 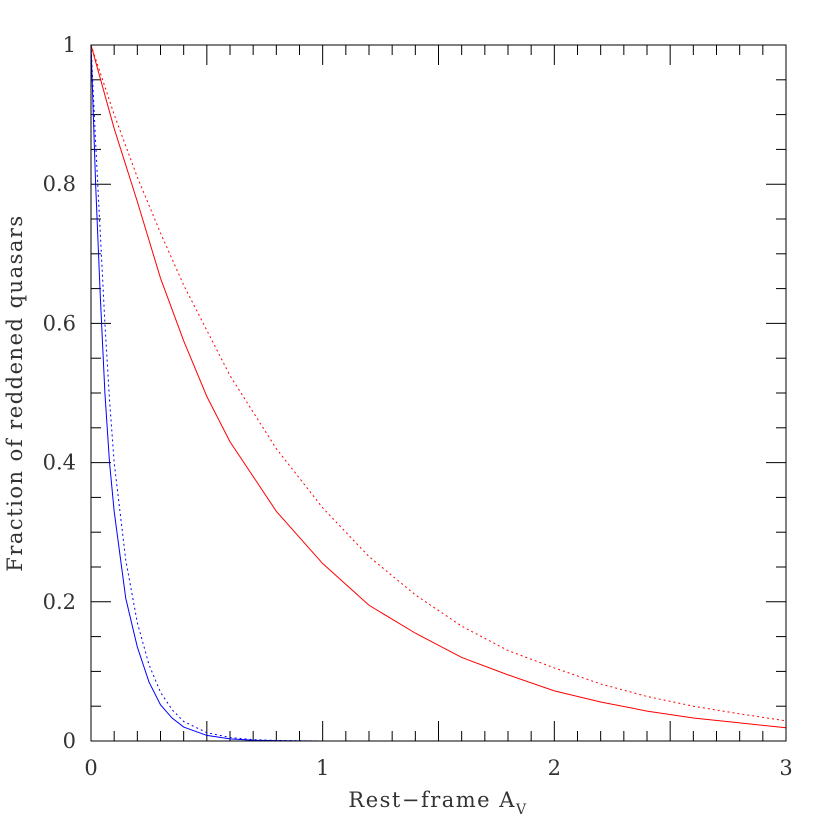 What do you see at coordinates (69, 741) in the screenshot?
I see `y-tick-label: 0` at bounding box center [69, 741].